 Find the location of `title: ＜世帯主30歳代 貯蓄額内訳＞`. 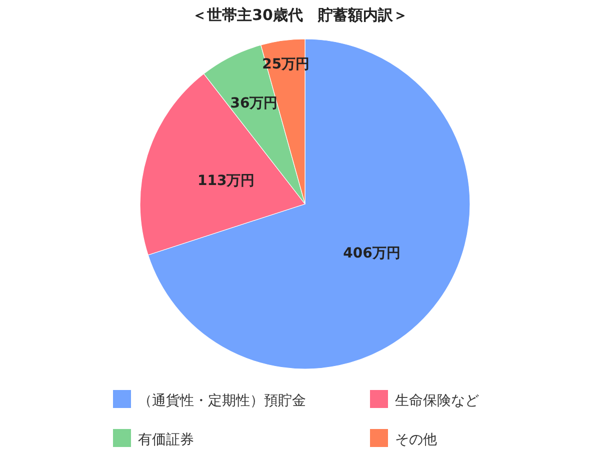

title: ＜世帯主30歳代 貯蓄額内訳＞ is located at coordinates (300, 15).